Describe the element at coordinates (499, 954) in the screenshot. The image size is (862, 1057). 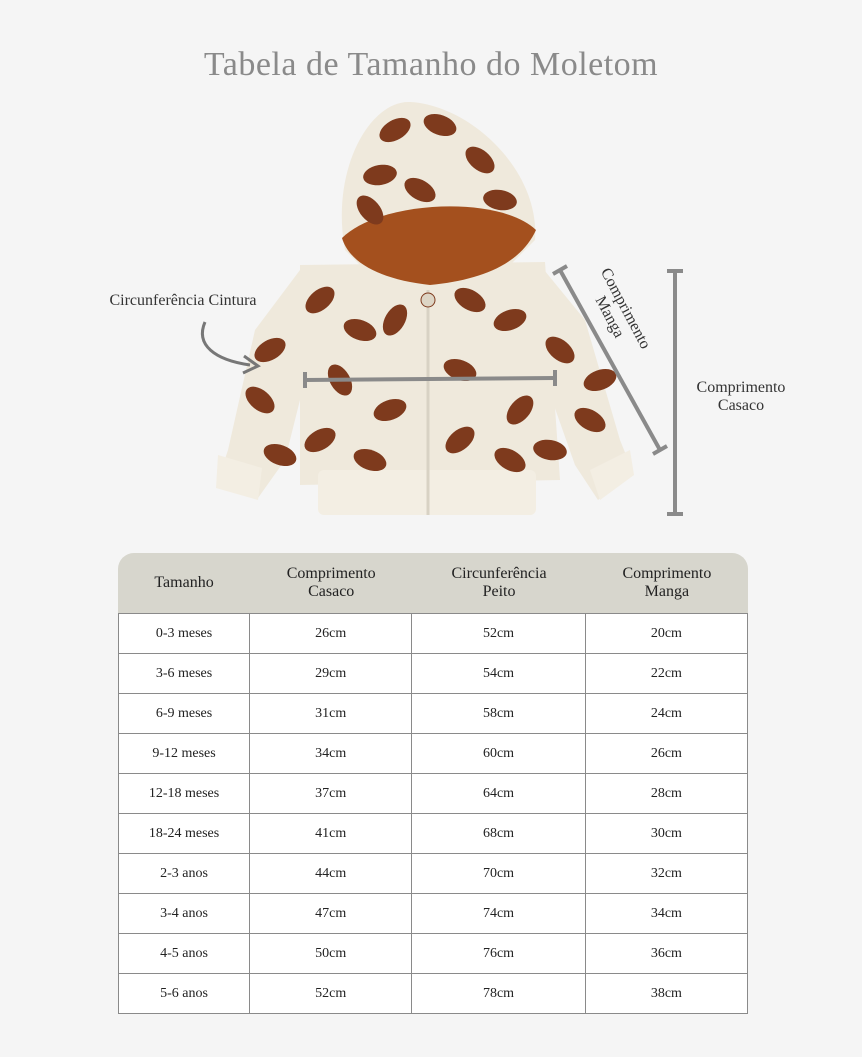
I see `table-cell: 76cm` at that location.